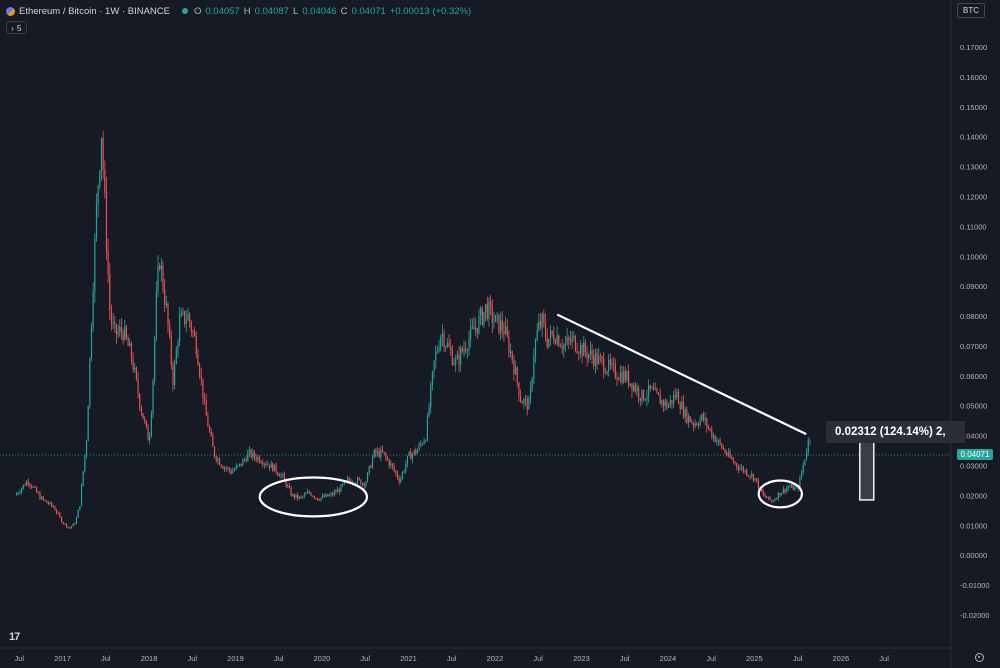 Image resolution: width=1000 pixels, height=668 pixels. What do you see at coordinates (94, 11) in the screenshot?
I see `symbol-title: Ethereum / Bitcoin · 1W · BINANCE` at bounding box center [94, 11].